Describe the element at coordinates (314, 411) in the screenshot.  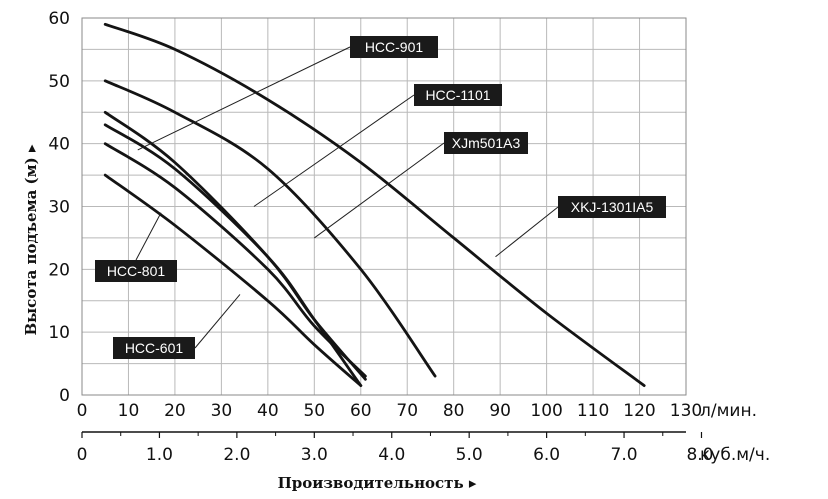
I see `x-tick-label: 50` at that location.